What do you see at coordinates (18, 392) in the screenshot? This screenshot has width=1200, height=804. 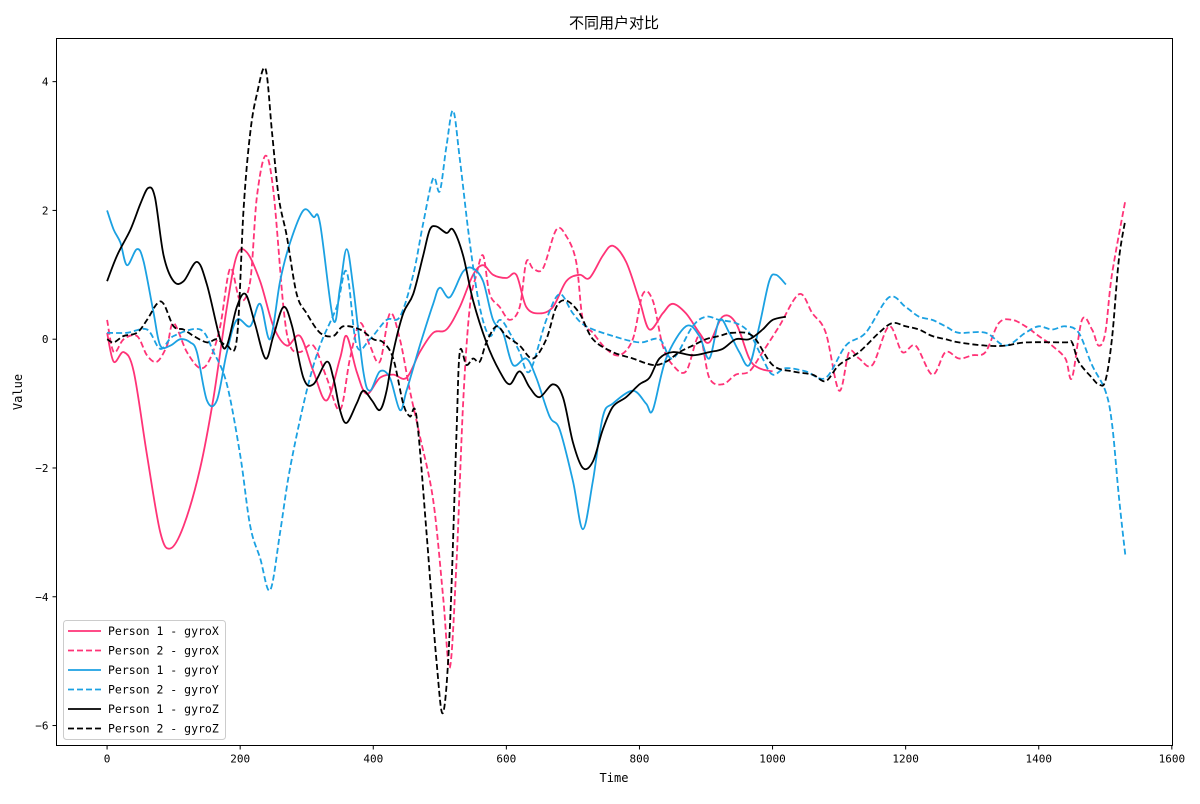 I see `y-axis-label: Value` at bounding box center [18, 392].